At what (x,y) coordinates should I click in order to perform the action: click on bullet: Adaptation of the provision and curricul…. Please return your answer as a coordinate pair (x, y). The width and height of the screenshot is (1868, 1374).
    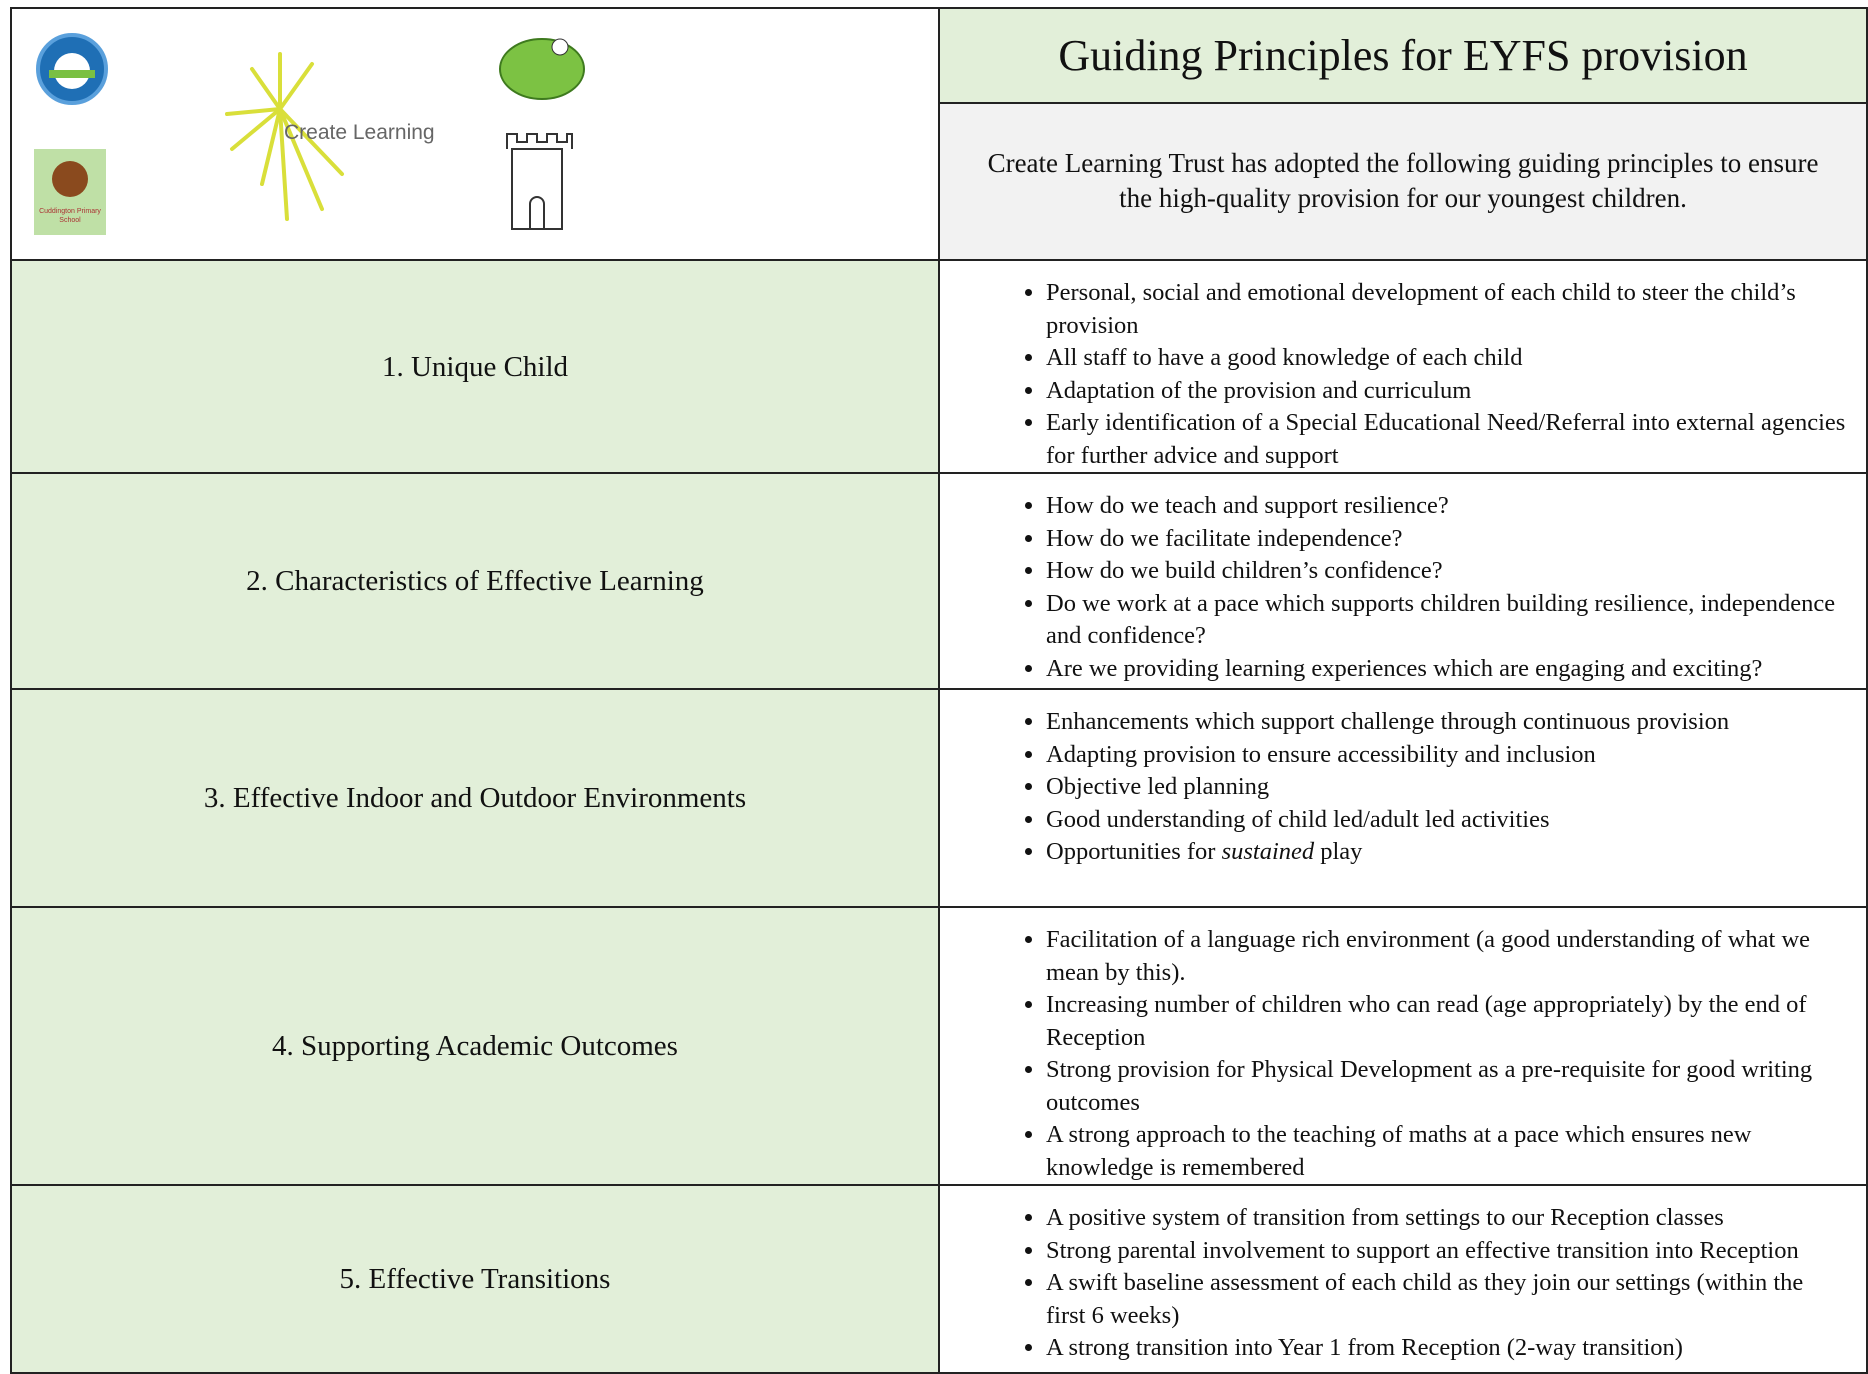
    Looking at the image, I should click on (1446, 391).